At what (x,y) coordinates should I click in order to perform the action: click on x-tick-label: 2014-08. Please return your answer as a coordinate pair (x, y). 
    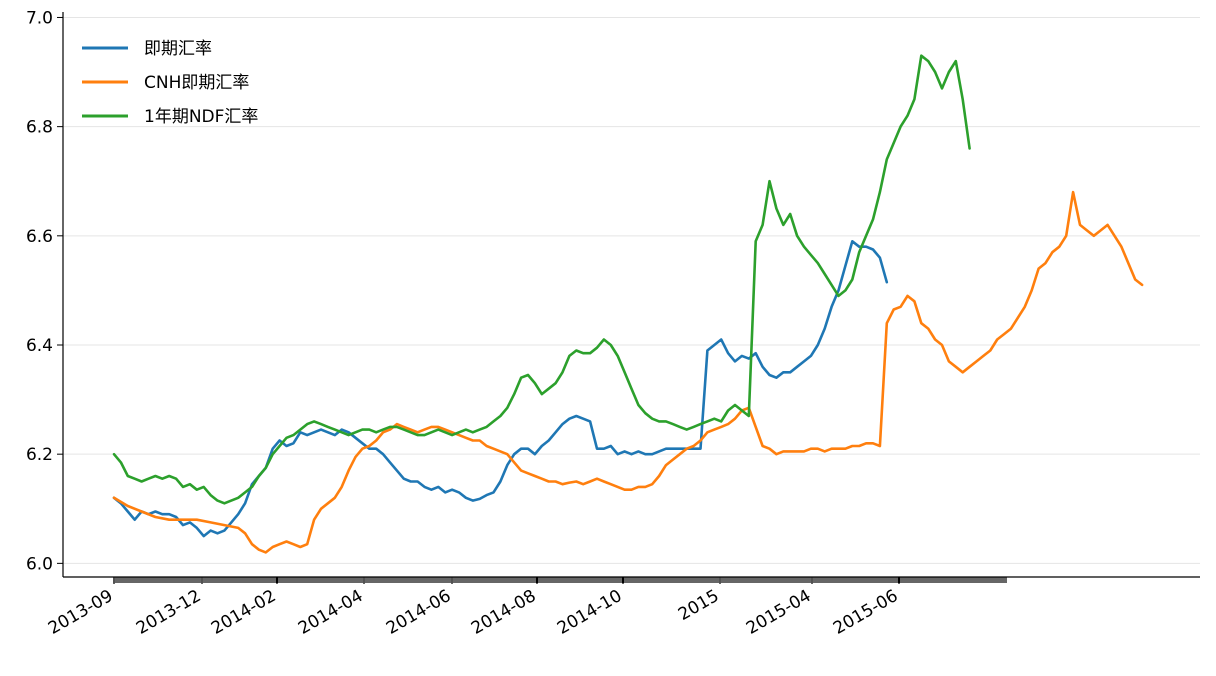
    Looking at the image, I should click on (504, 612).